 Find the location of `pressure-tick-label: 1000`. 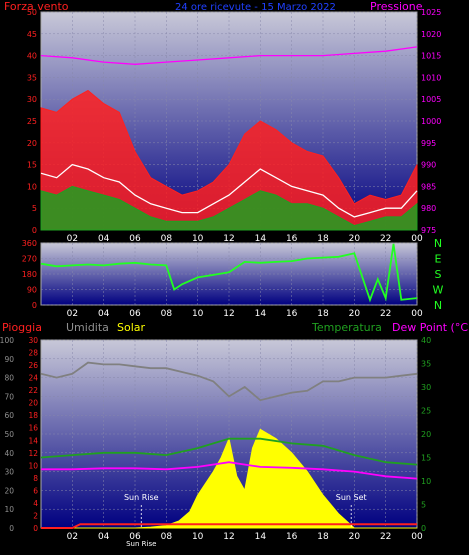

pressure-tick-label: 1000 is located at coordinates (431, 121).